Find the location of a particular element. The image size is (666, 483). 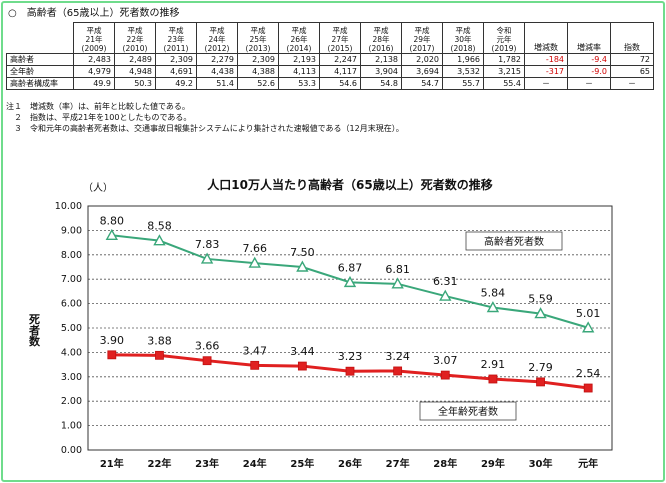

table-year-header: 平成 24年 (2012) is located at coordinates (217, 38).